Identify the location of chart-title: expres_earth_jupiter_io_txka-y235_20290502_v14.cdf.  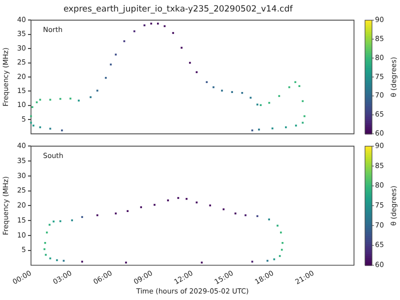
(178, 9).